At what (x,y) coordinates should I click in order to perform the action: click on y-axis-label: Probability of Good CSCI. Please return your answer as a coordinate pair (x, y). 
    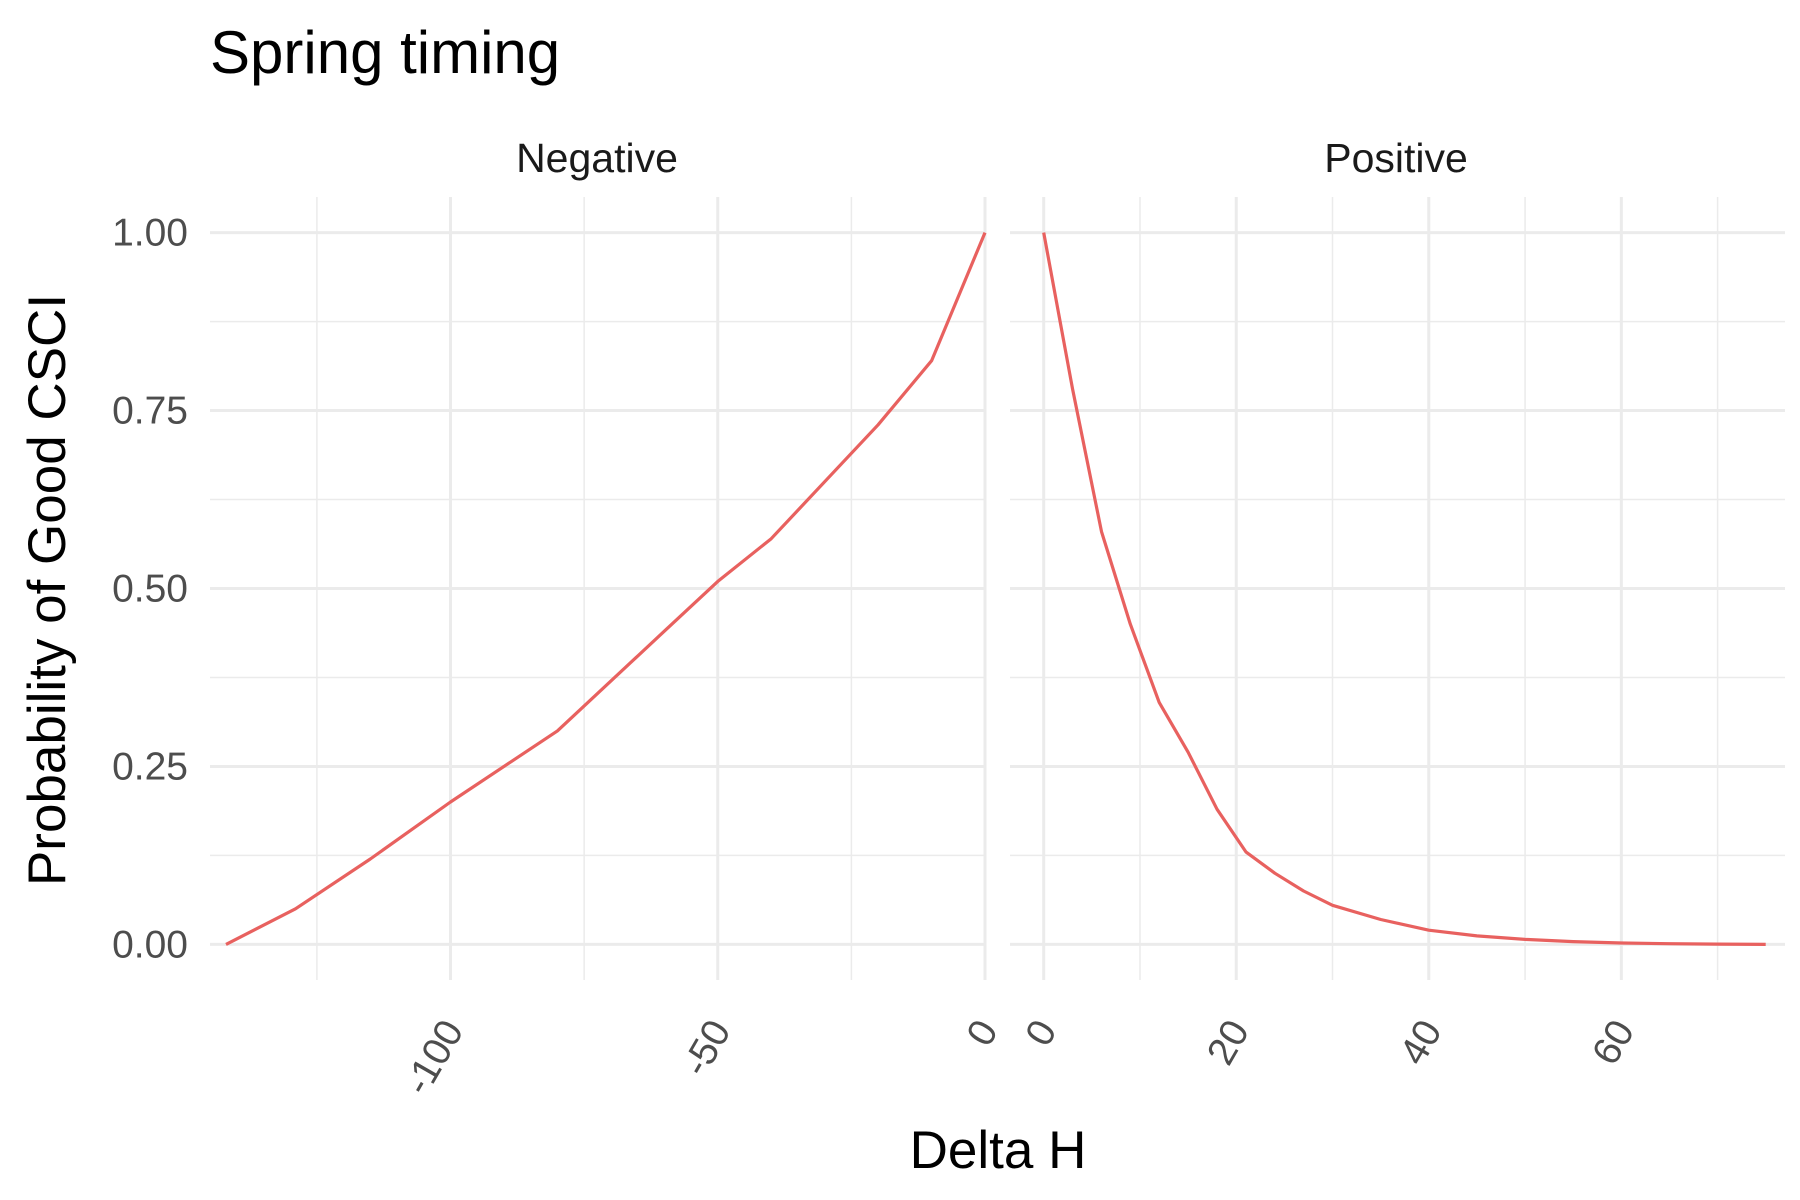
    Looking at the image, I should click on (47, 590).